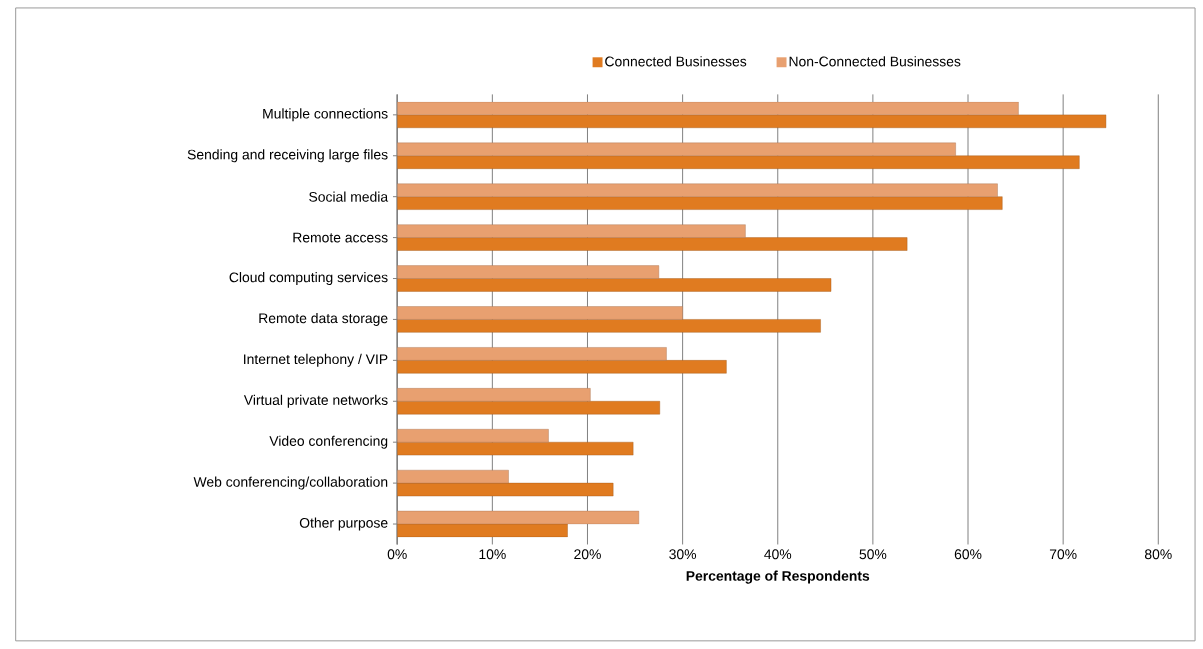 This screenshot has height=649, width=1203. What do you see at coordinates (683, 554) in the screenshot?
I see `x-tick-label: 30%` at bounding box center [683, 554].